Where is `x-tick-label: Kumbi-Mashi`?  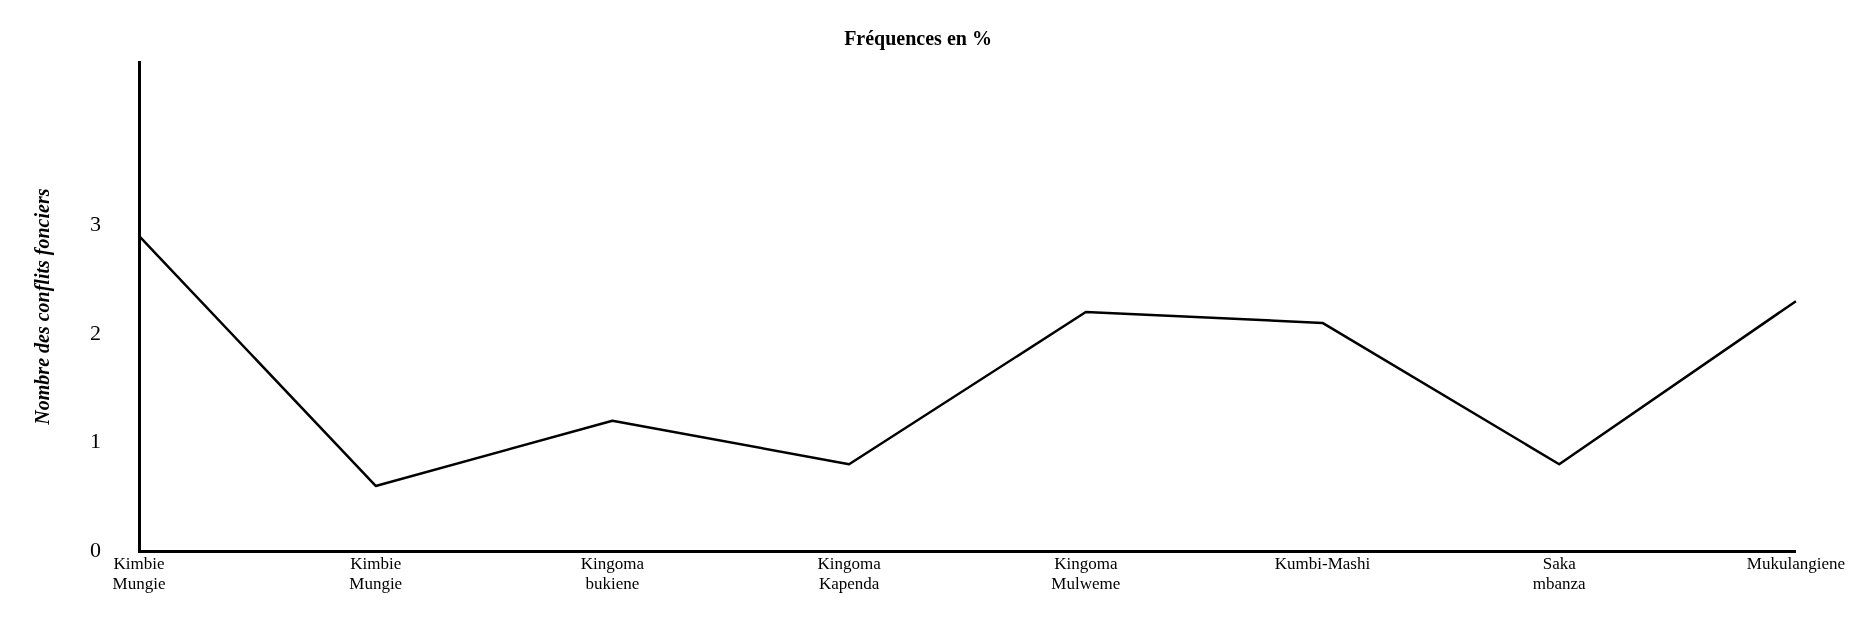 x-tick-label: Kumbi-Mashi is located at coordinates (1322, 563).